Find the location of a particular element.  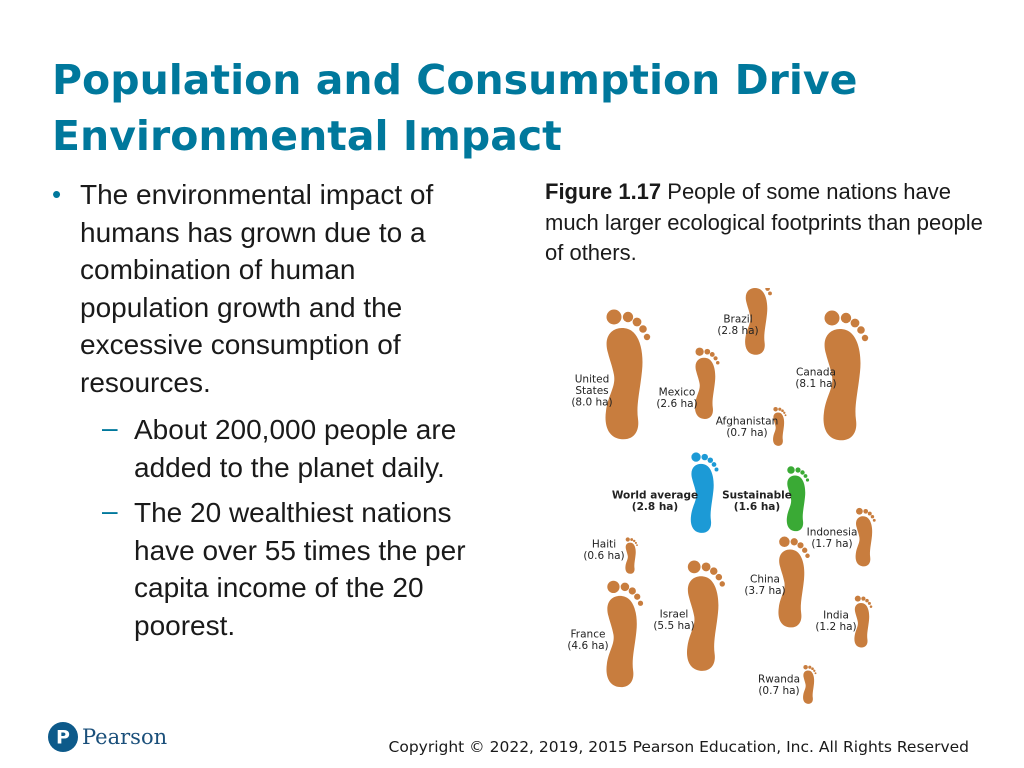

brazil-name: Brazil is located at coordinates (737, 319).